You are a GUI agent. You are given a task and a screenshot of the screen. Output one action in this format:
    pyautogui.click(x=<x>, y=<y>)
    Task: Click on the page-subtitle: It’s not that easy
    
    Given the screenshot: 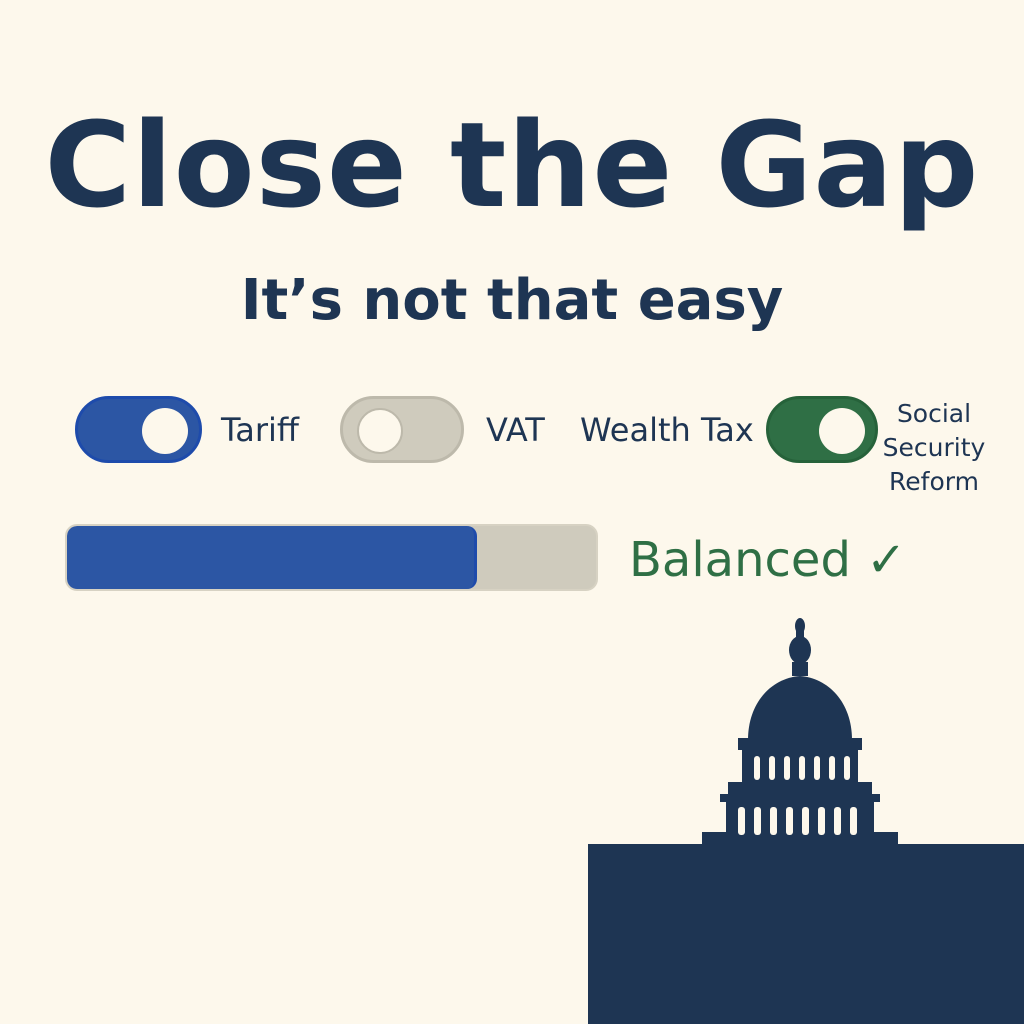 What is the action you would take?
    pyautogui.click(x=512, y=300)
    